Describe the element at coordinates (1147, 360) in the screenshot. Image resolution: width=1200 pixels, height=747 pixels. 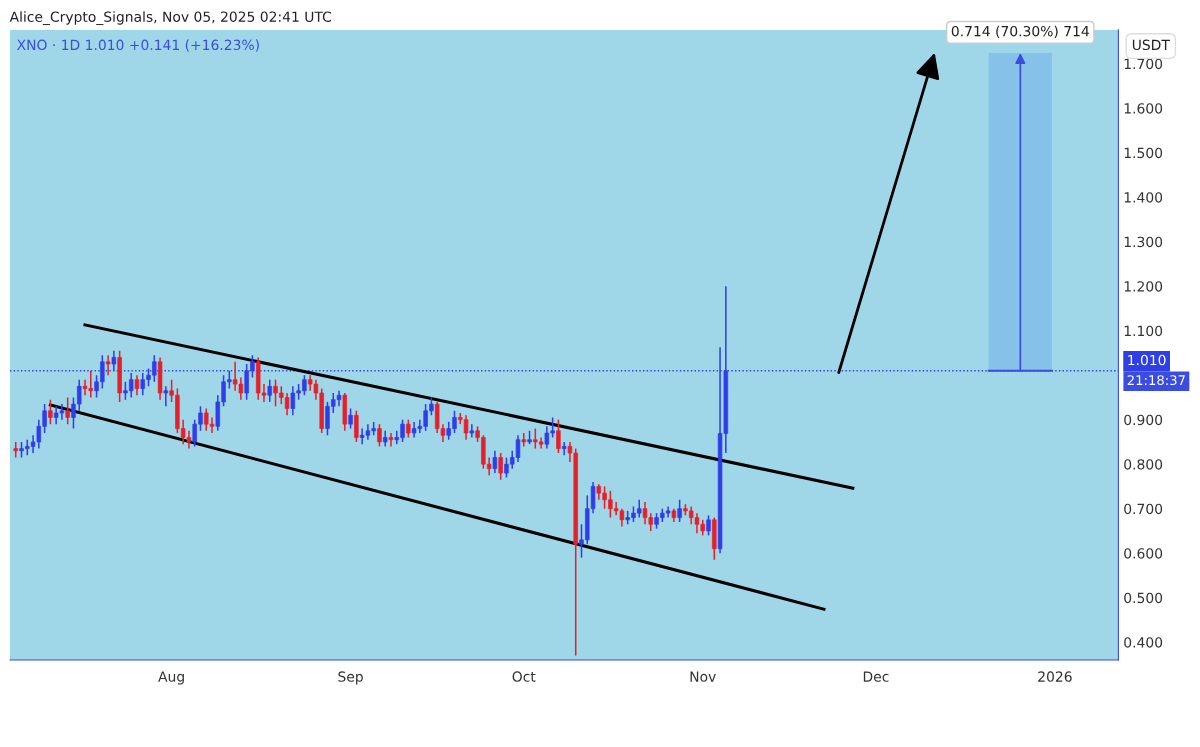
I see `ref-line-label: 1.010` at that location.